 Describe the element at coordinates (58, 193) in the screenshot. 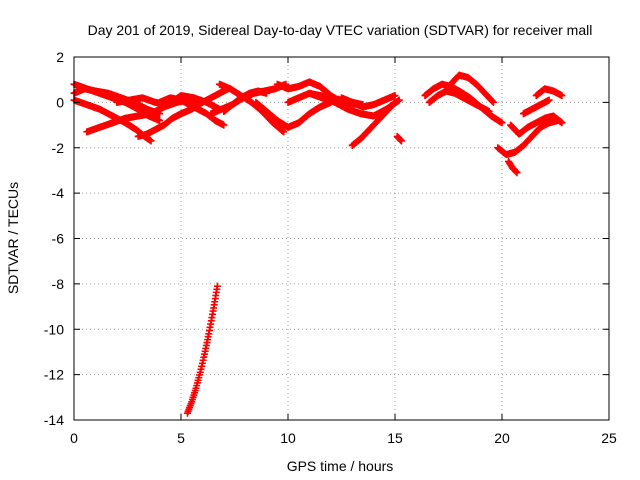

I see `y-tick-label: -4` at that location.